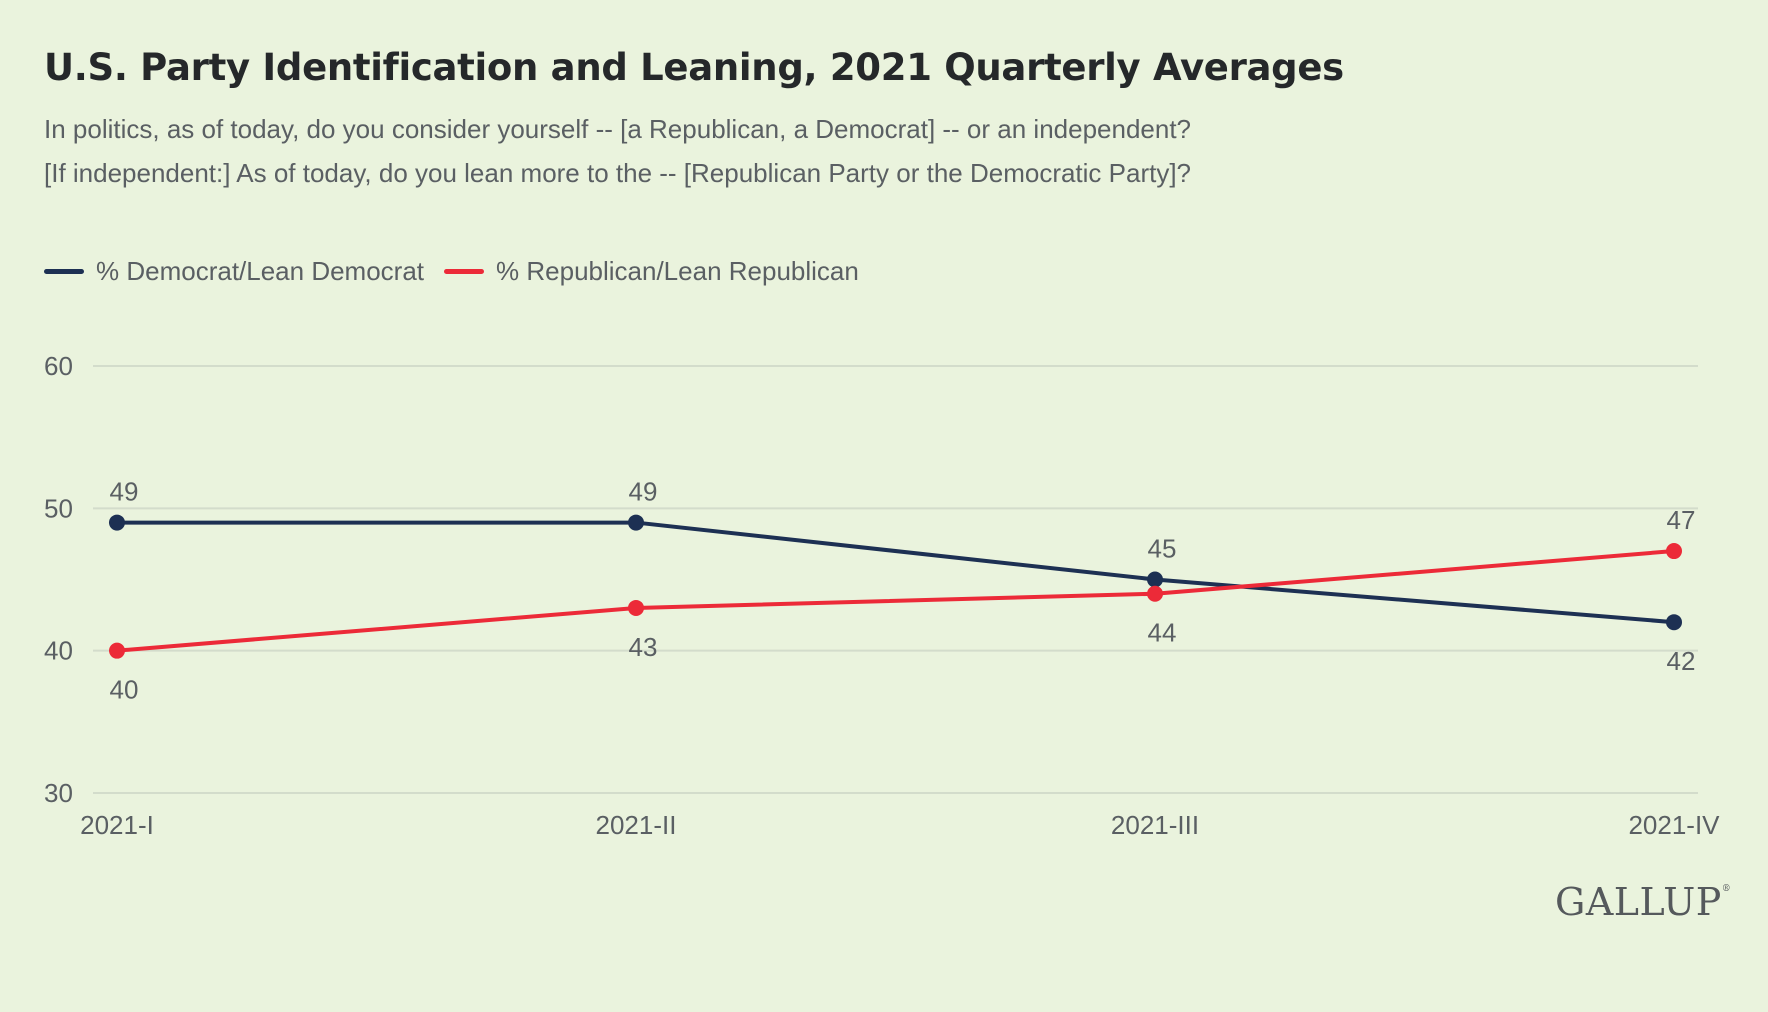  Describe the element at coordinates (677, 270) in the screenshot. I see `legend-label-republican: % Republican/Lean Republican` at that location.